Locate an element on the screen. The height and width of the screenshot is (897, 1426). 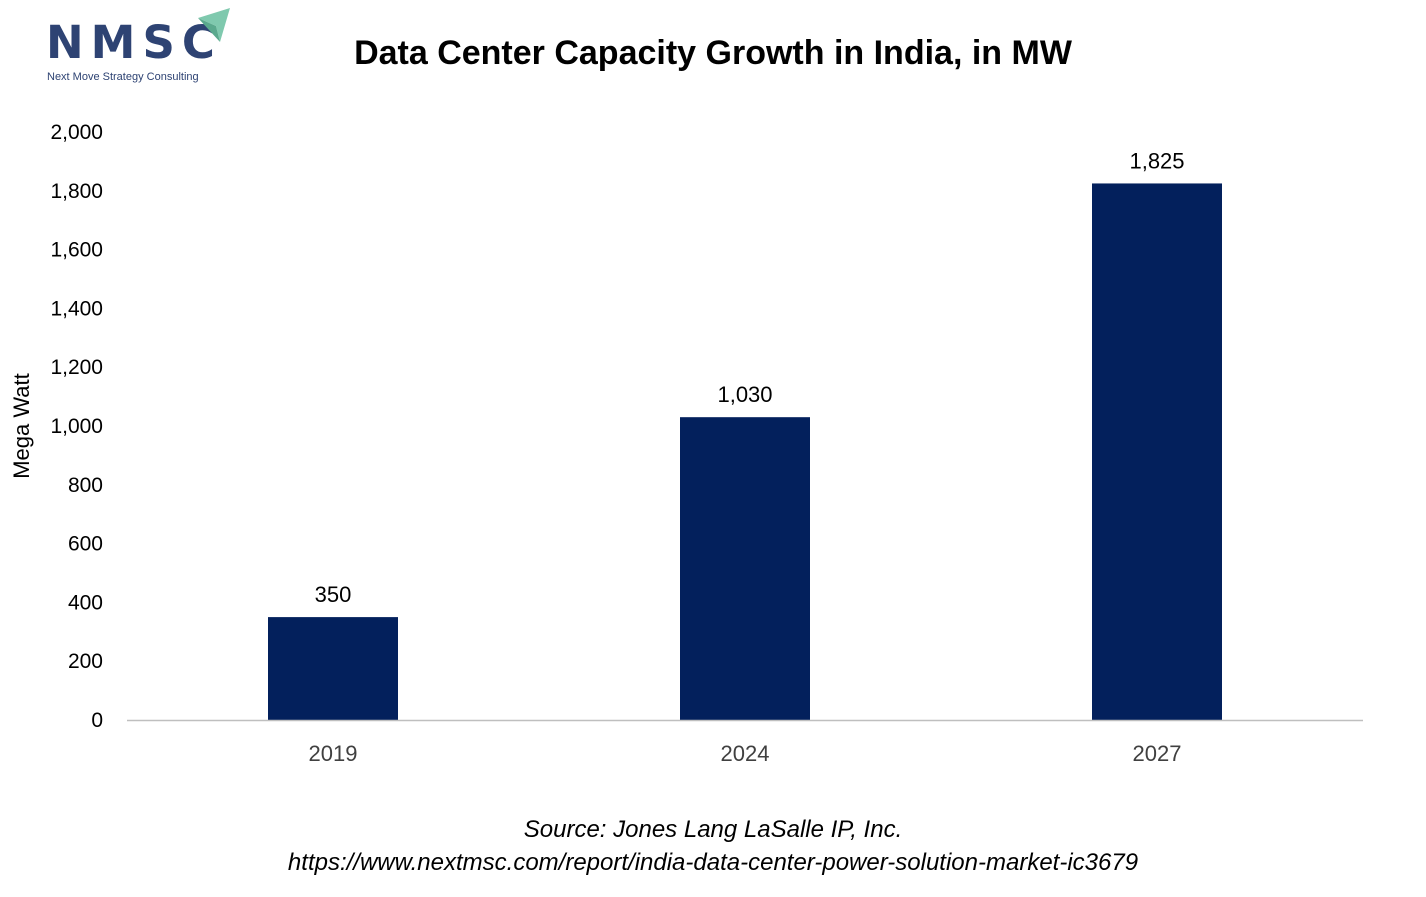
data-label-2024: 1,030 is located at coordinates (744, 394).